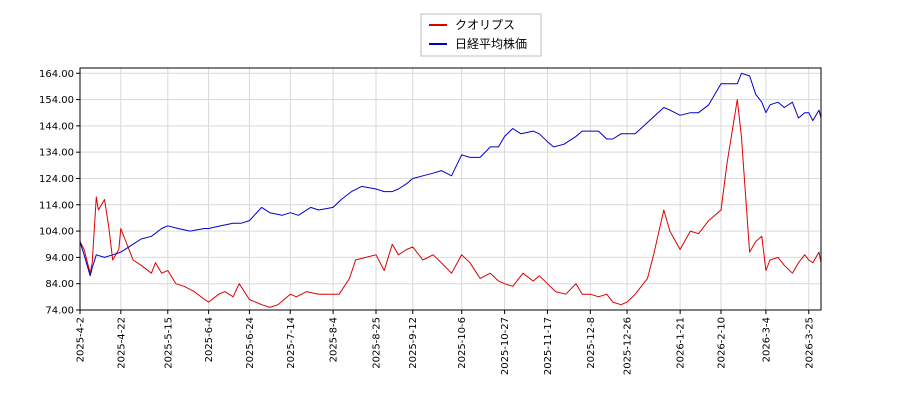 The image size is (900, 400). I want to click on y-tick-label: 94.00, so click(59, 258).